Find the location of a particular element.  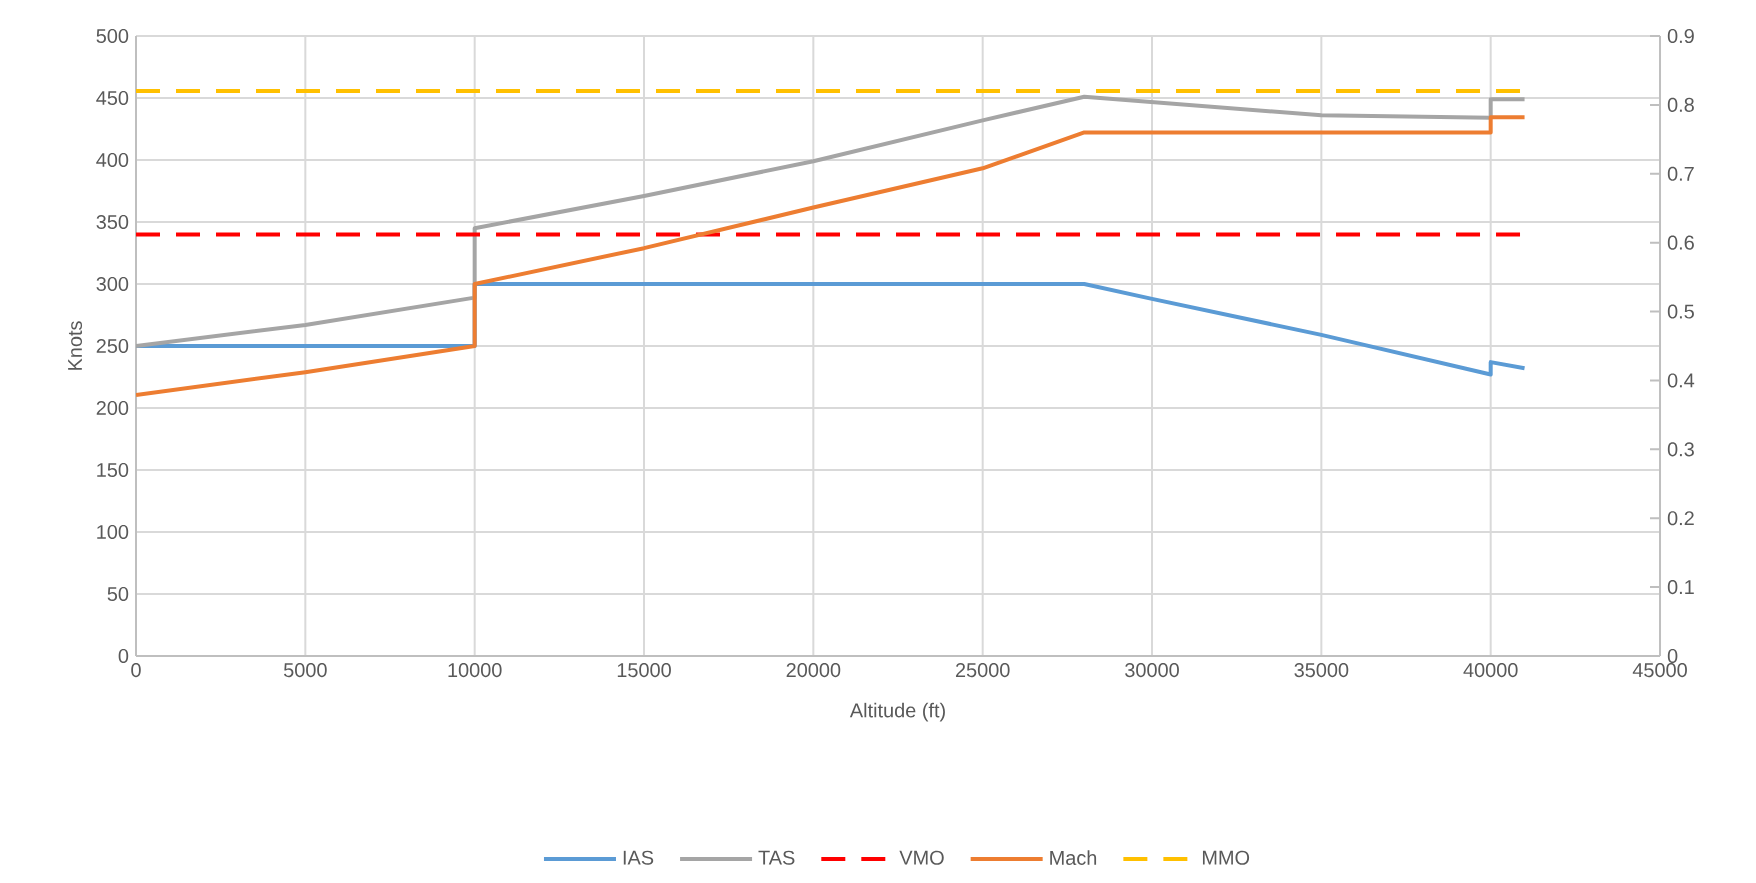

y2-tick-label: 0 is located at coordinates (1672, 656).